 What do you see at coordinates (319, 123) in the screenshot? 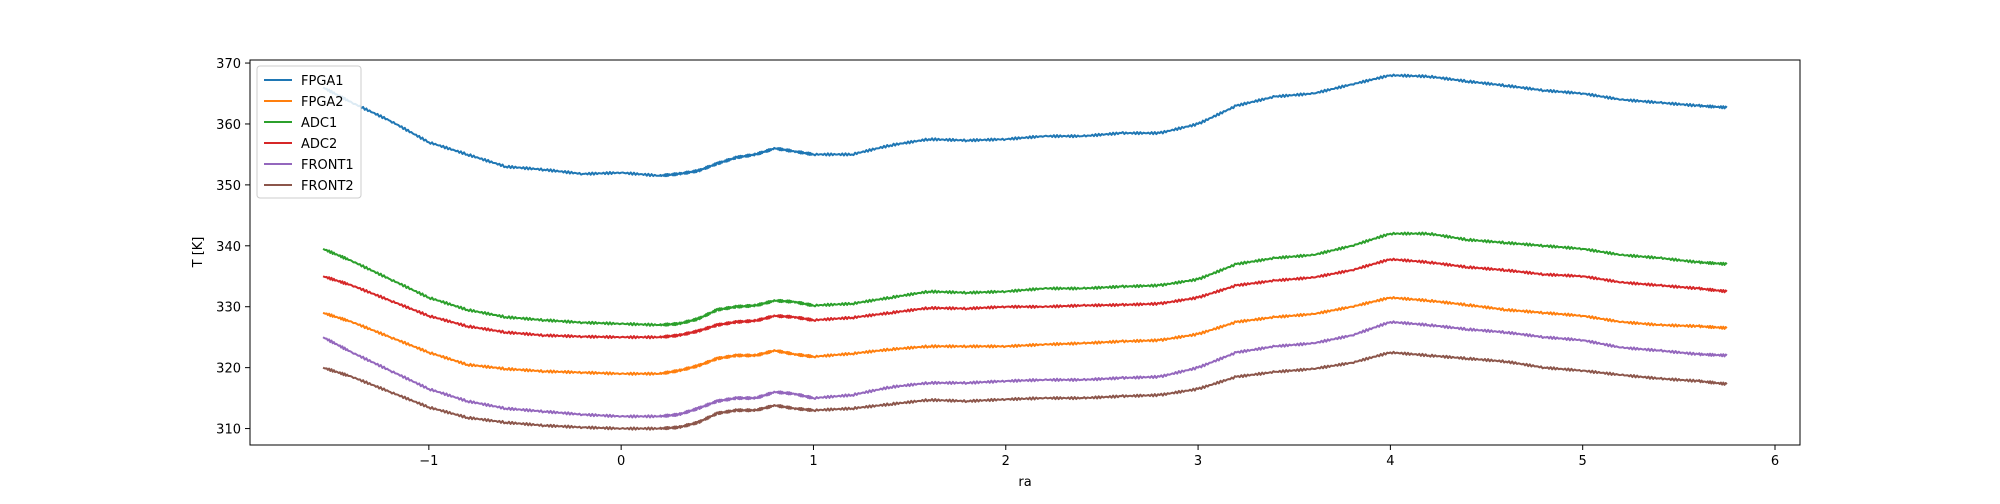
I see `legend-label-adc1: ADC1` at bounding box center [319, 123].